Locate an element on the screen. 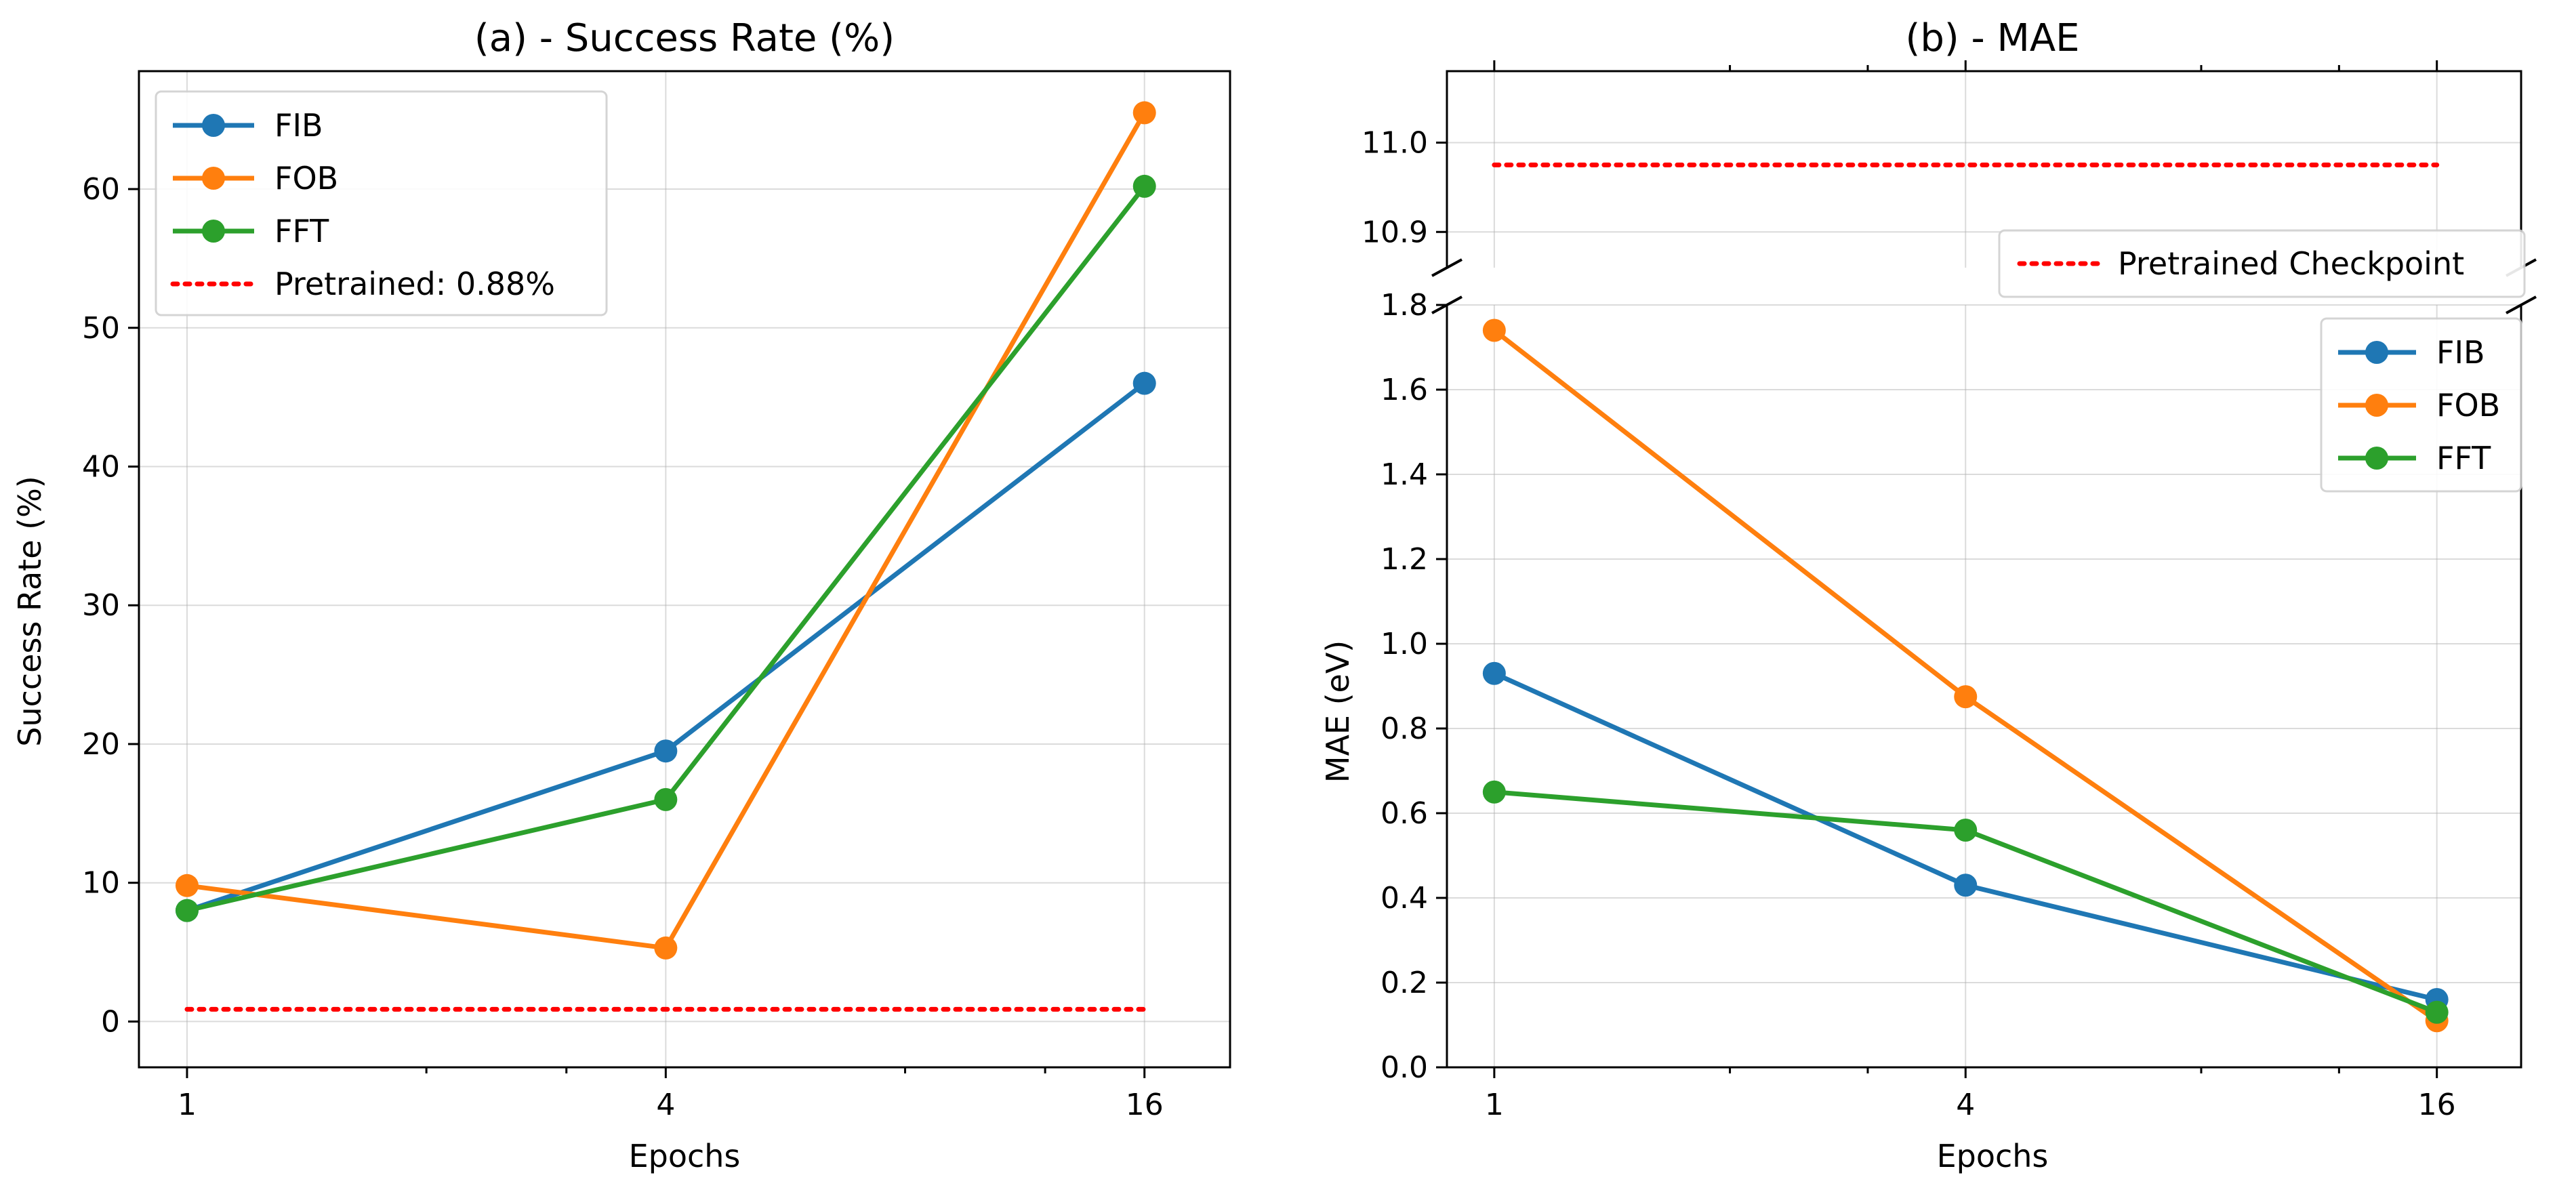  upper-plot-frame is located at coordinates (1984, 169).